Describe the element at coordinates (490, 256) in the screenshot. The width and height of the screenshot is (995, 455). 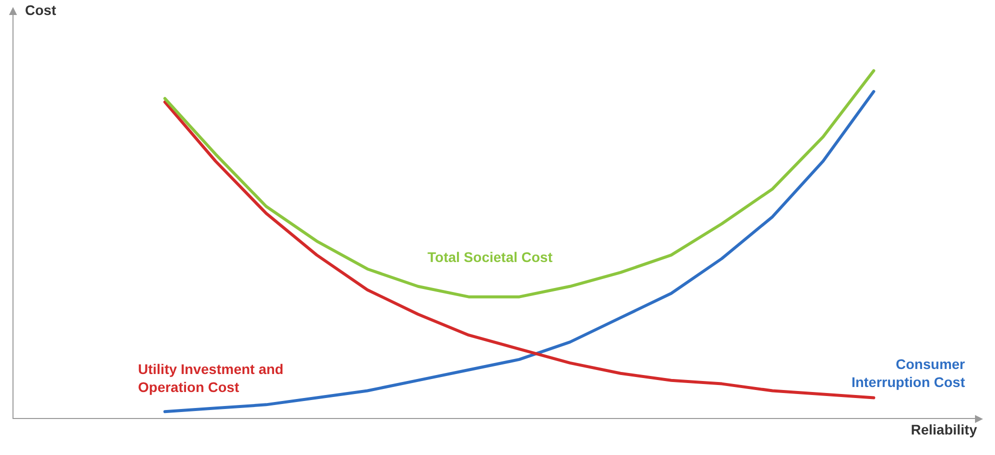
I see `series-label: Total Societal Cost` at that location.